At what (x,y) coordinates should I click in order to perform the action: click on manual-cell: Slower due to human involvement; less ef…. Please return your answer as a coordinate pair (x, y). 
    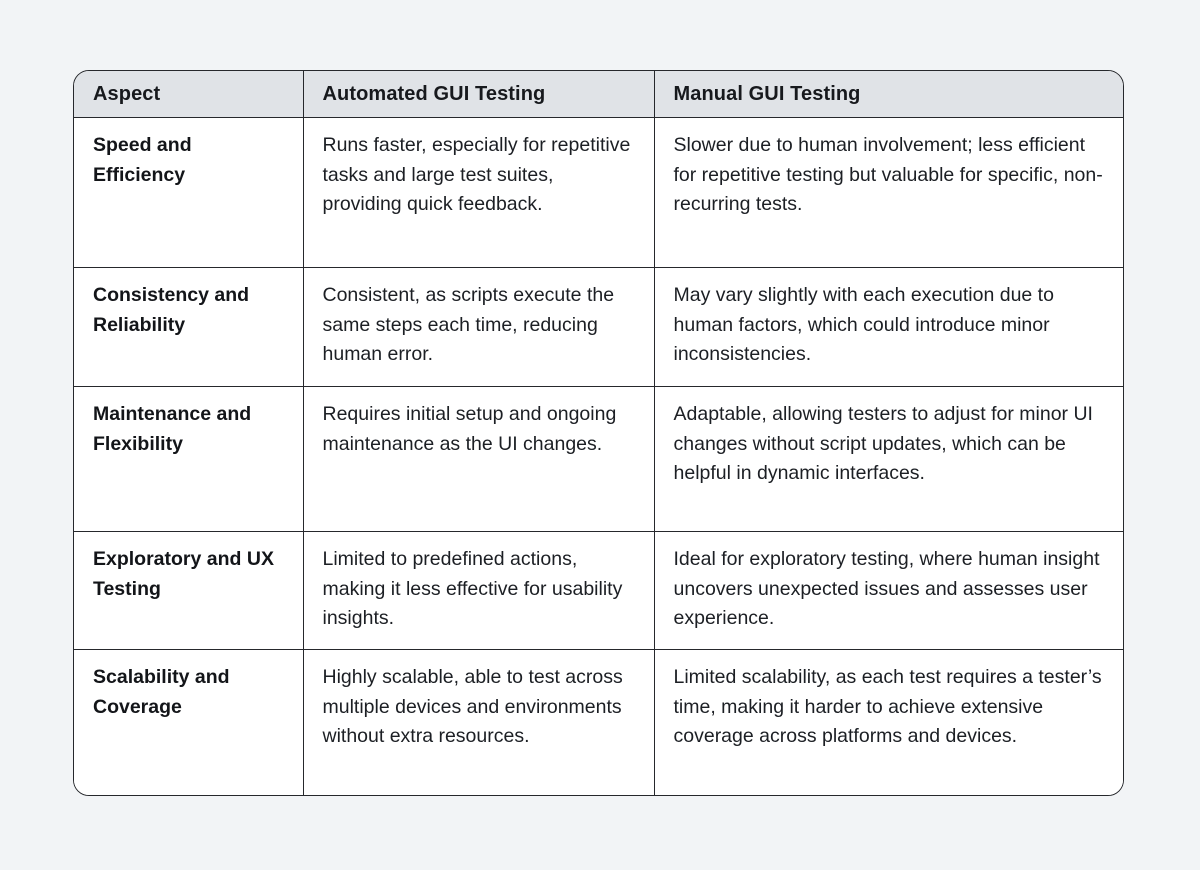
    Looking at the image, I should click on (888, 192).